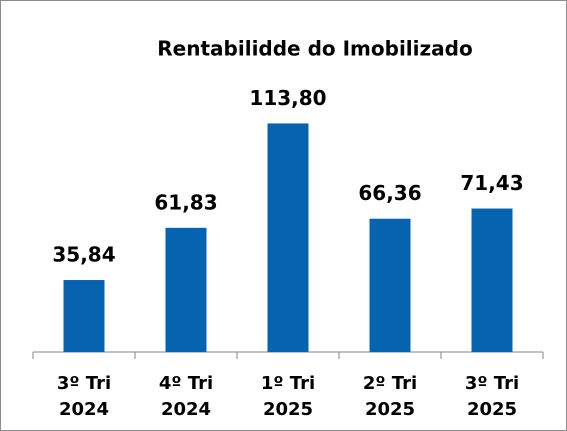 The height and width of the screenshot is (431, 567). Describe the element at coordinates (185, 202) in the screenshot. I see `data-label: 61,83` at that location.